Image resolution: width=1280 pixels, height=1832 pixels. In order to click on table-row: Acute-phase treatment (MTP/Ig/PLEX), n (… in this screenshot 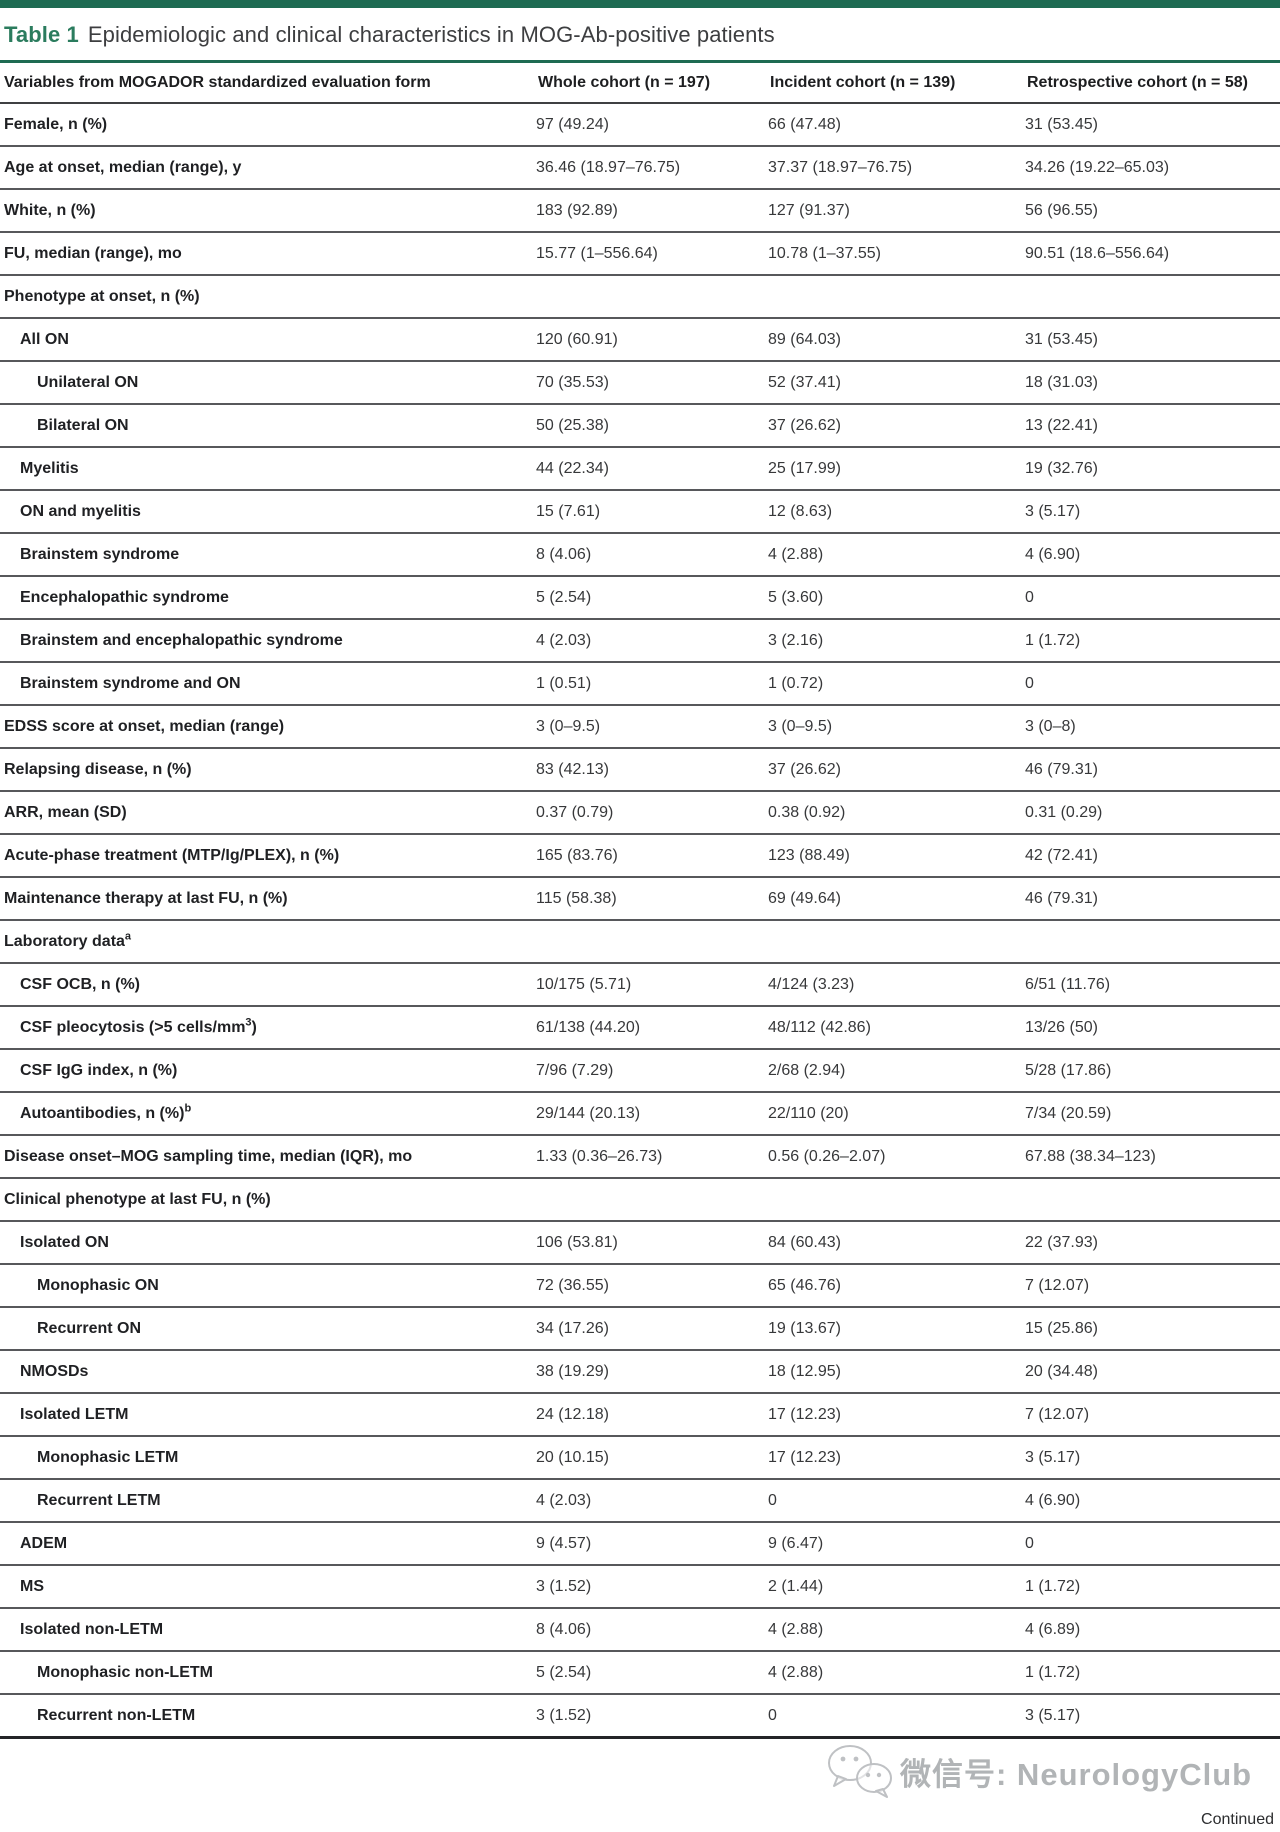, I will do `click(640, 856)`.